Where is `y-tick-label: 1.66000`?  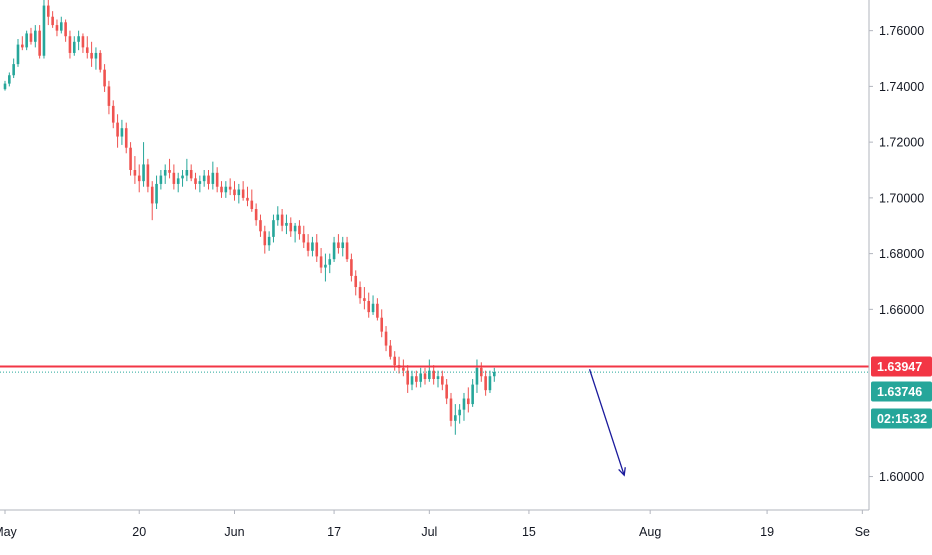 y-tick-label: 1.66000 is located at coordinates (901, 310).